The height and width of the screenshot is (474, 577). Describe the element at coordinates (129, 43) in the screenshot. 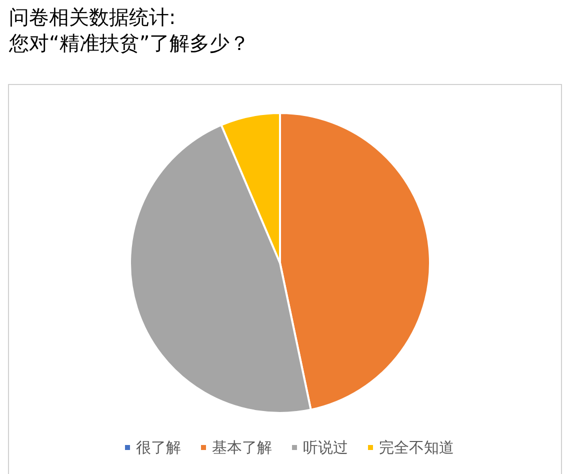

I see `chart-subtitle: 您对“精准扶贫”了解多少？` at that location.